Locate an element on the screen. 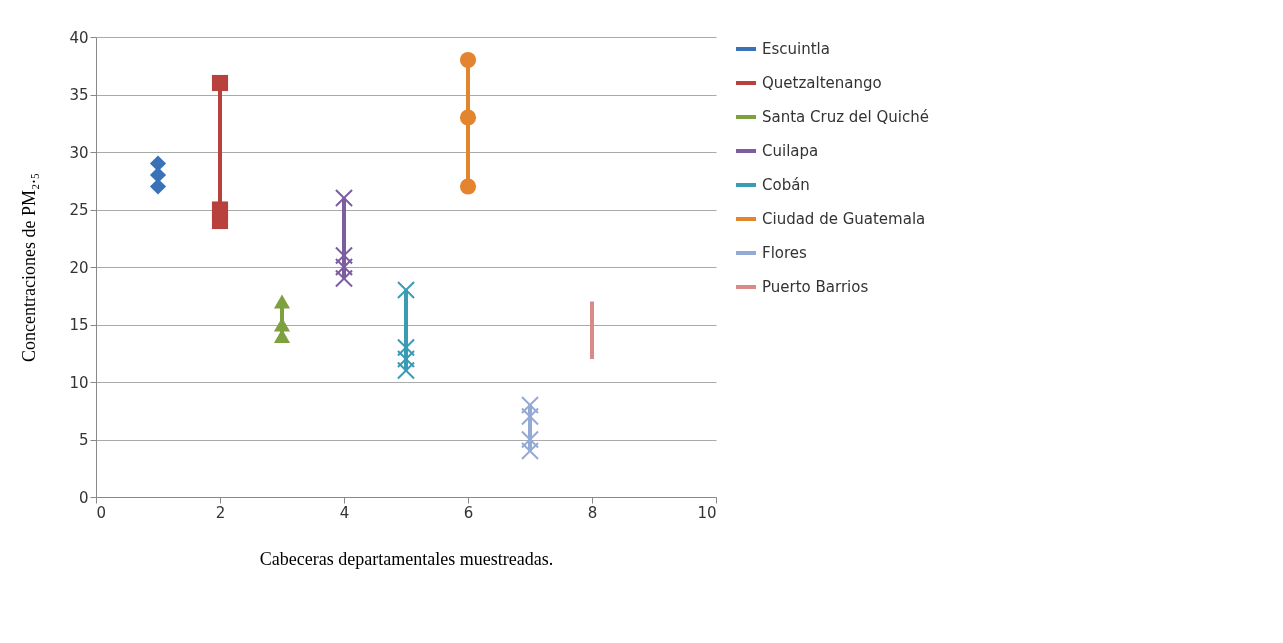  y-tick-label: 30 is located at coordinates (79, 152).